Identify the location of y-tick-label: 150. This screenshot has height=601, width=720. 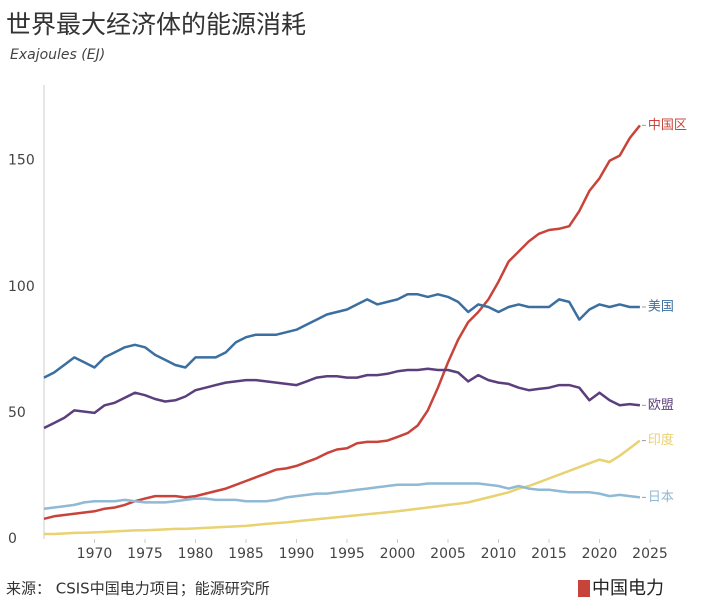
(21, 161).